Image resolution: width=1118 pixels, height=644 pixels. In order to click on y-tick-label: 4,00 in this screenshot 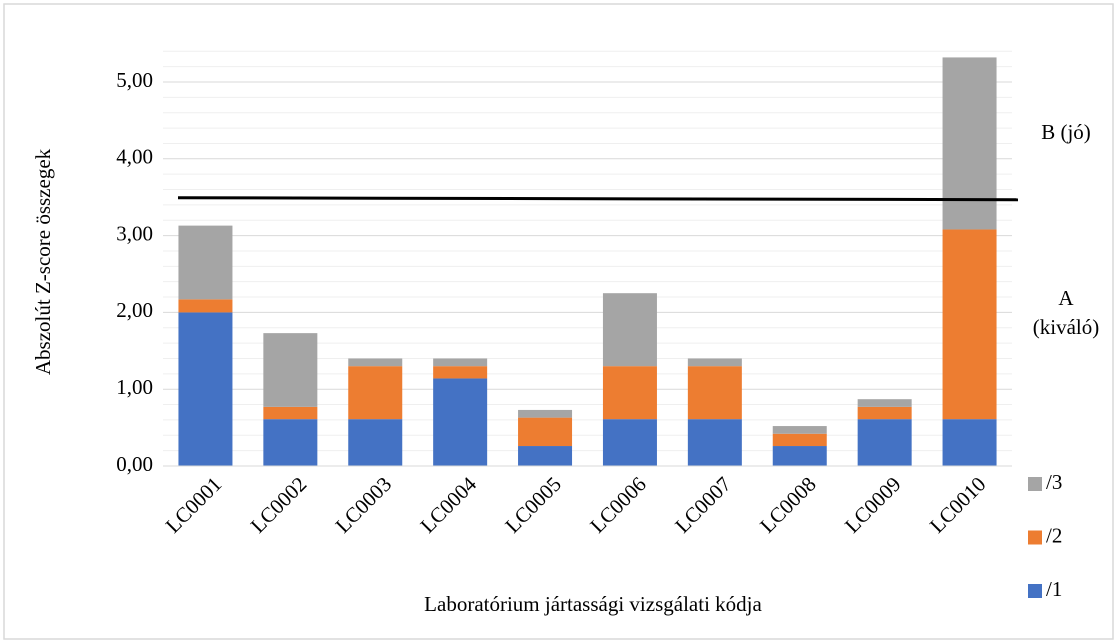, I will do `click(134, 157)`.